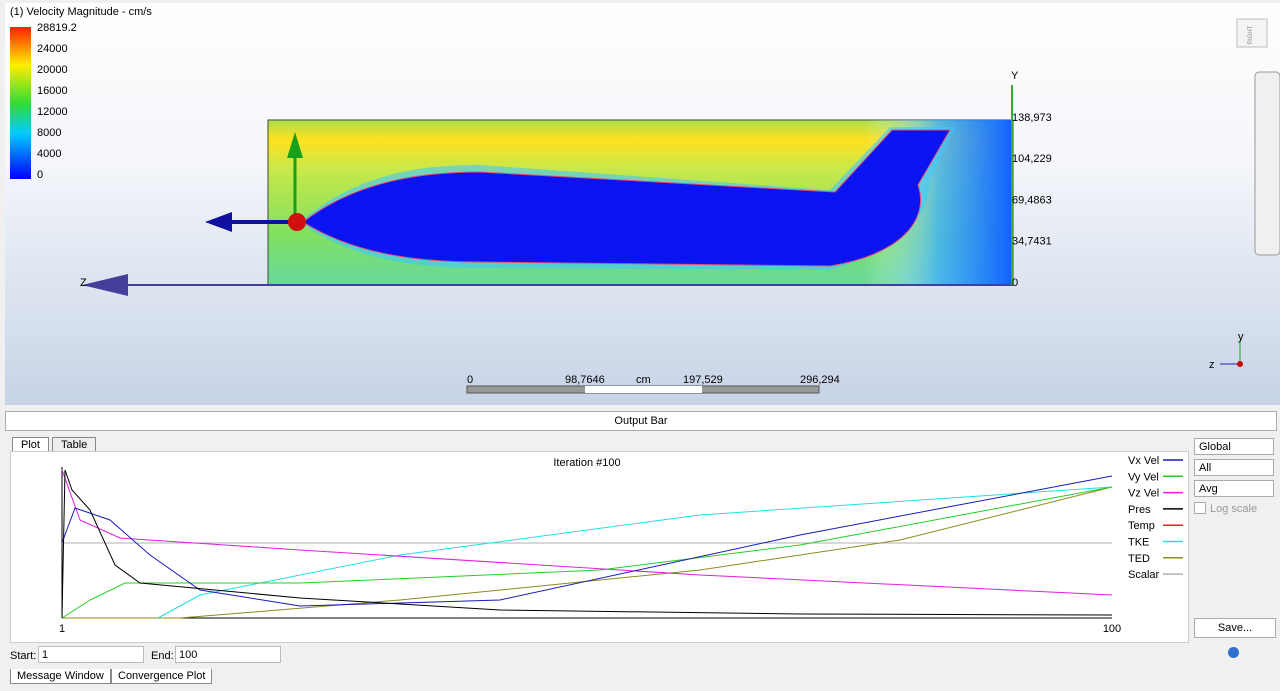  Describe the element at coordinates (585, 380) in the screenshot. I see `scale-label: 98,7646` at that location.